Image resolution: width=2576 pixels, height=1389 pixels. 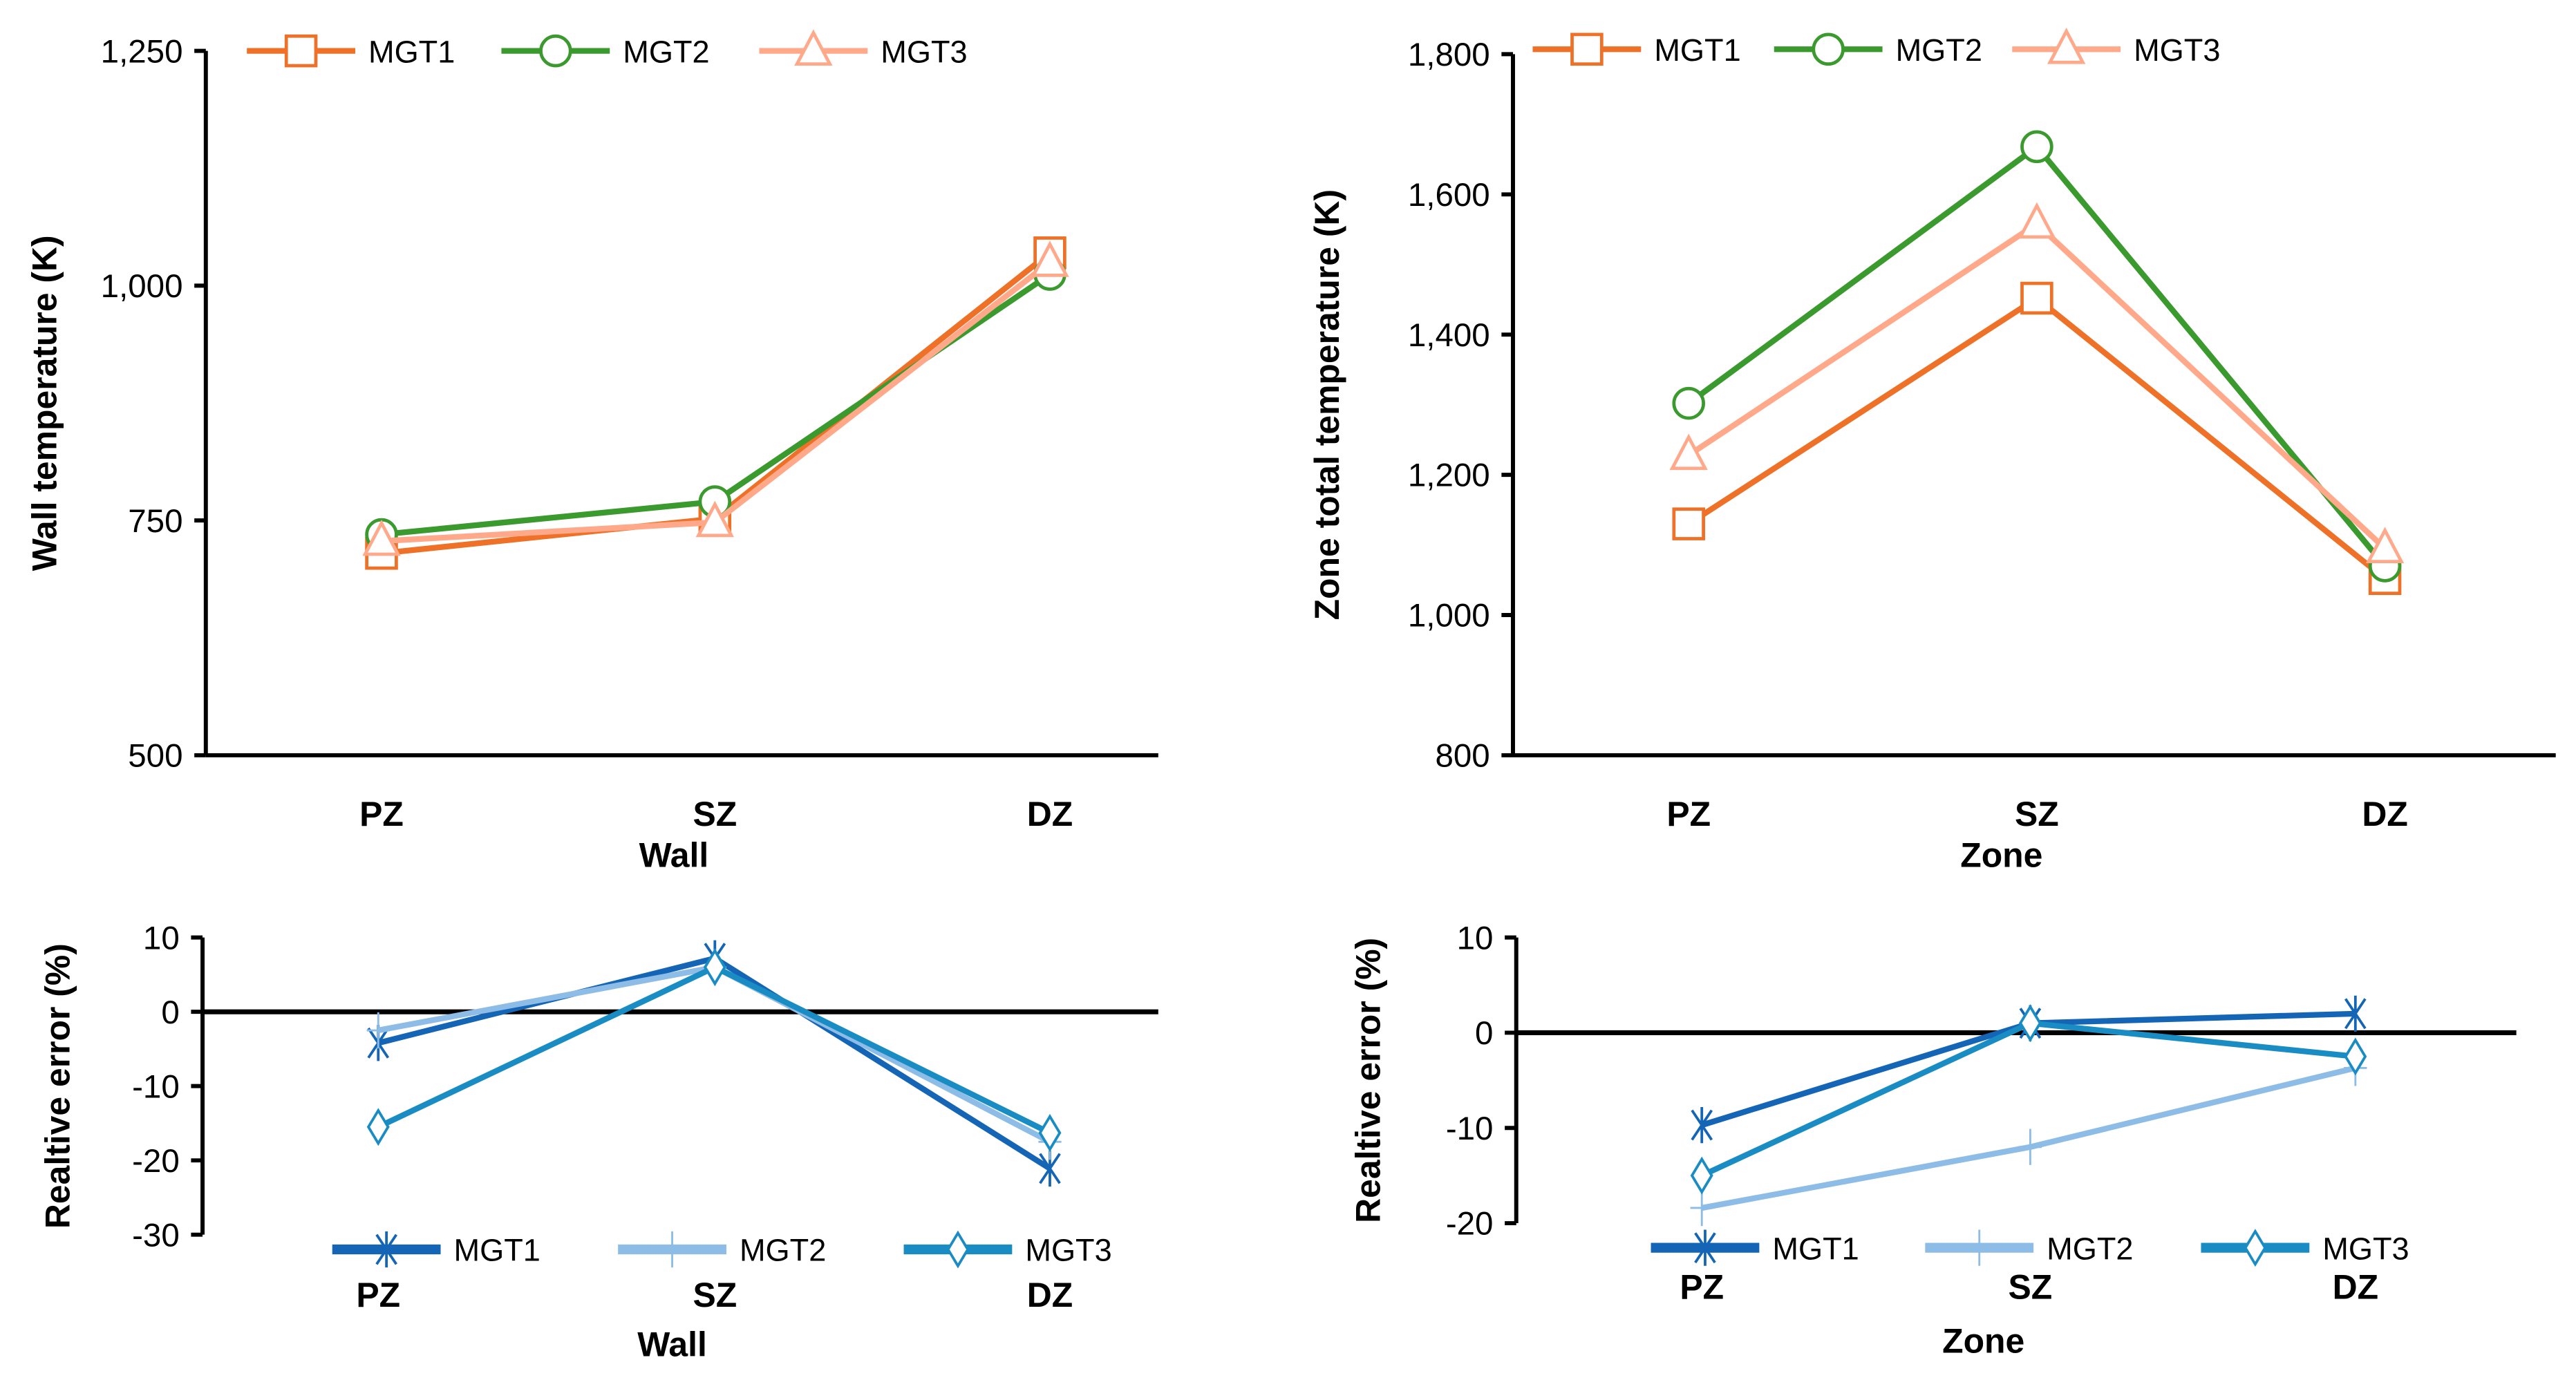 What do you see at coordinates (1449, 195) in the screenshot?
I see `y-tick-label: 1,600` at bounding box center [1449, 195].